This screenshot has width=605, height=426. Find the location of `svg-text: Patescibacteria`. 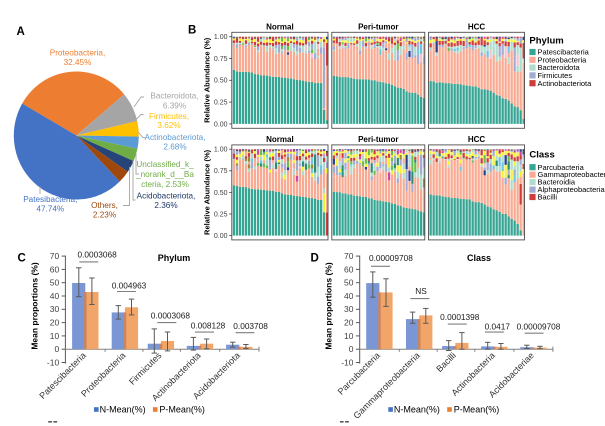

svg-text: Patescibacteria is located at coordinates (564, 52).